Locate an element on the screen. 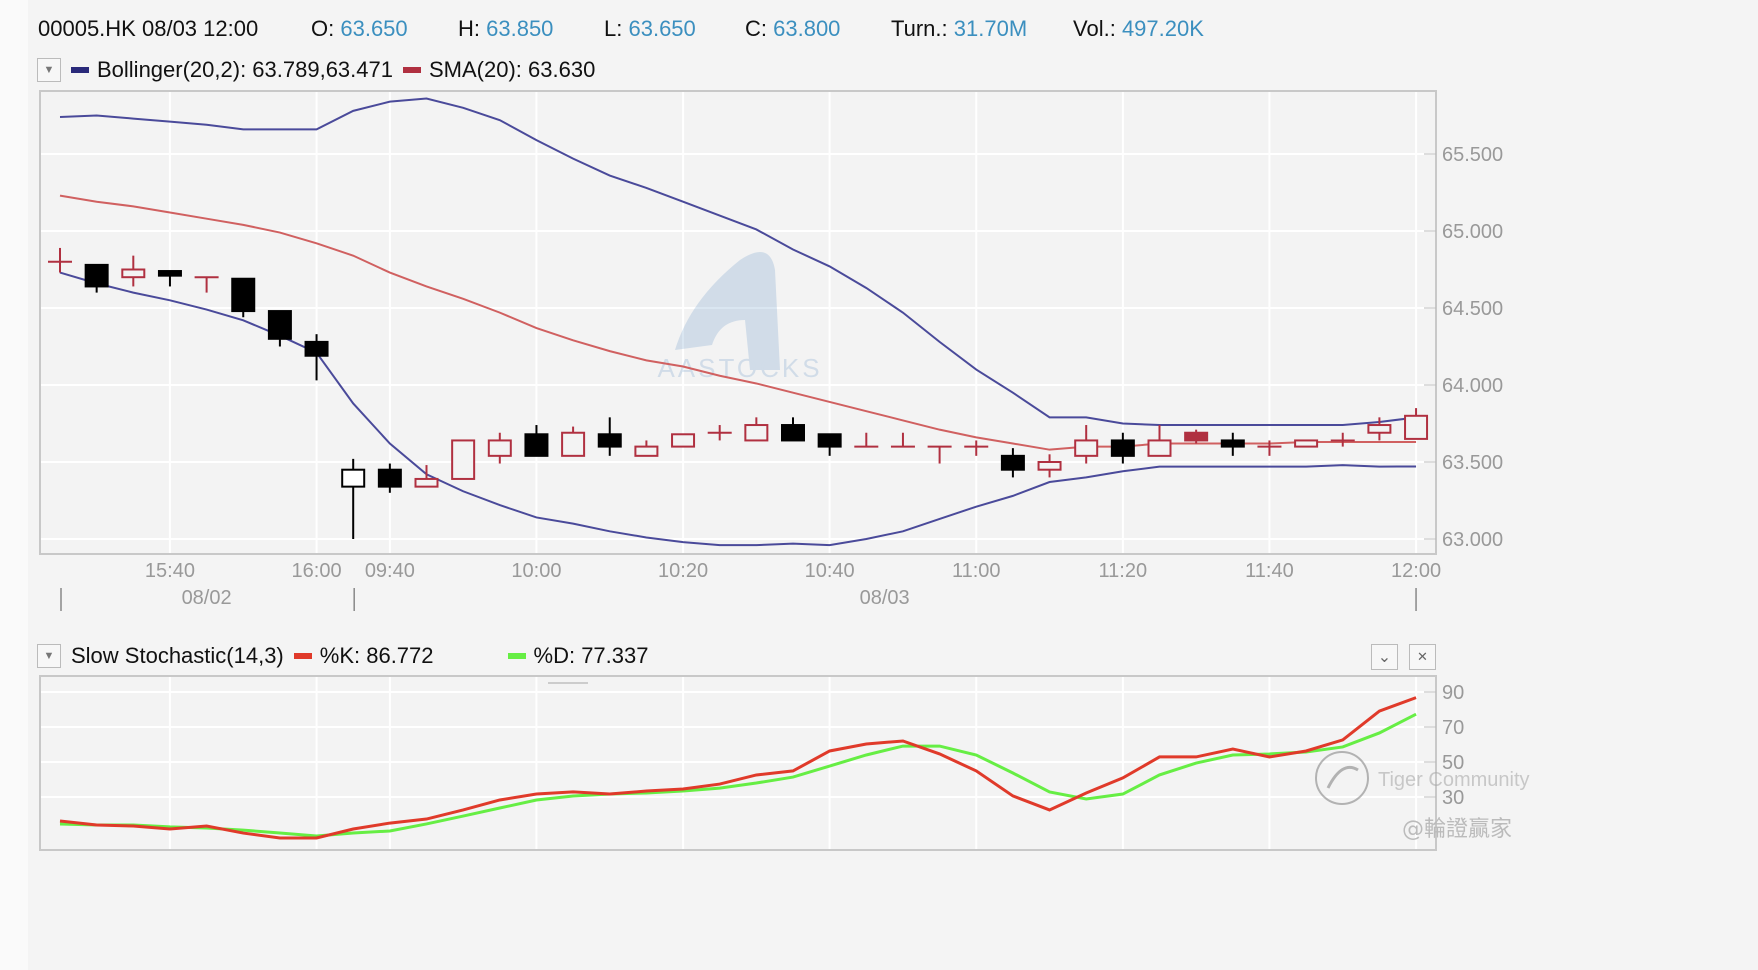 The width and height of the screenshot is (1758, 970). volume: Vol.: 497.20K is located at coordinates (1138, 28).